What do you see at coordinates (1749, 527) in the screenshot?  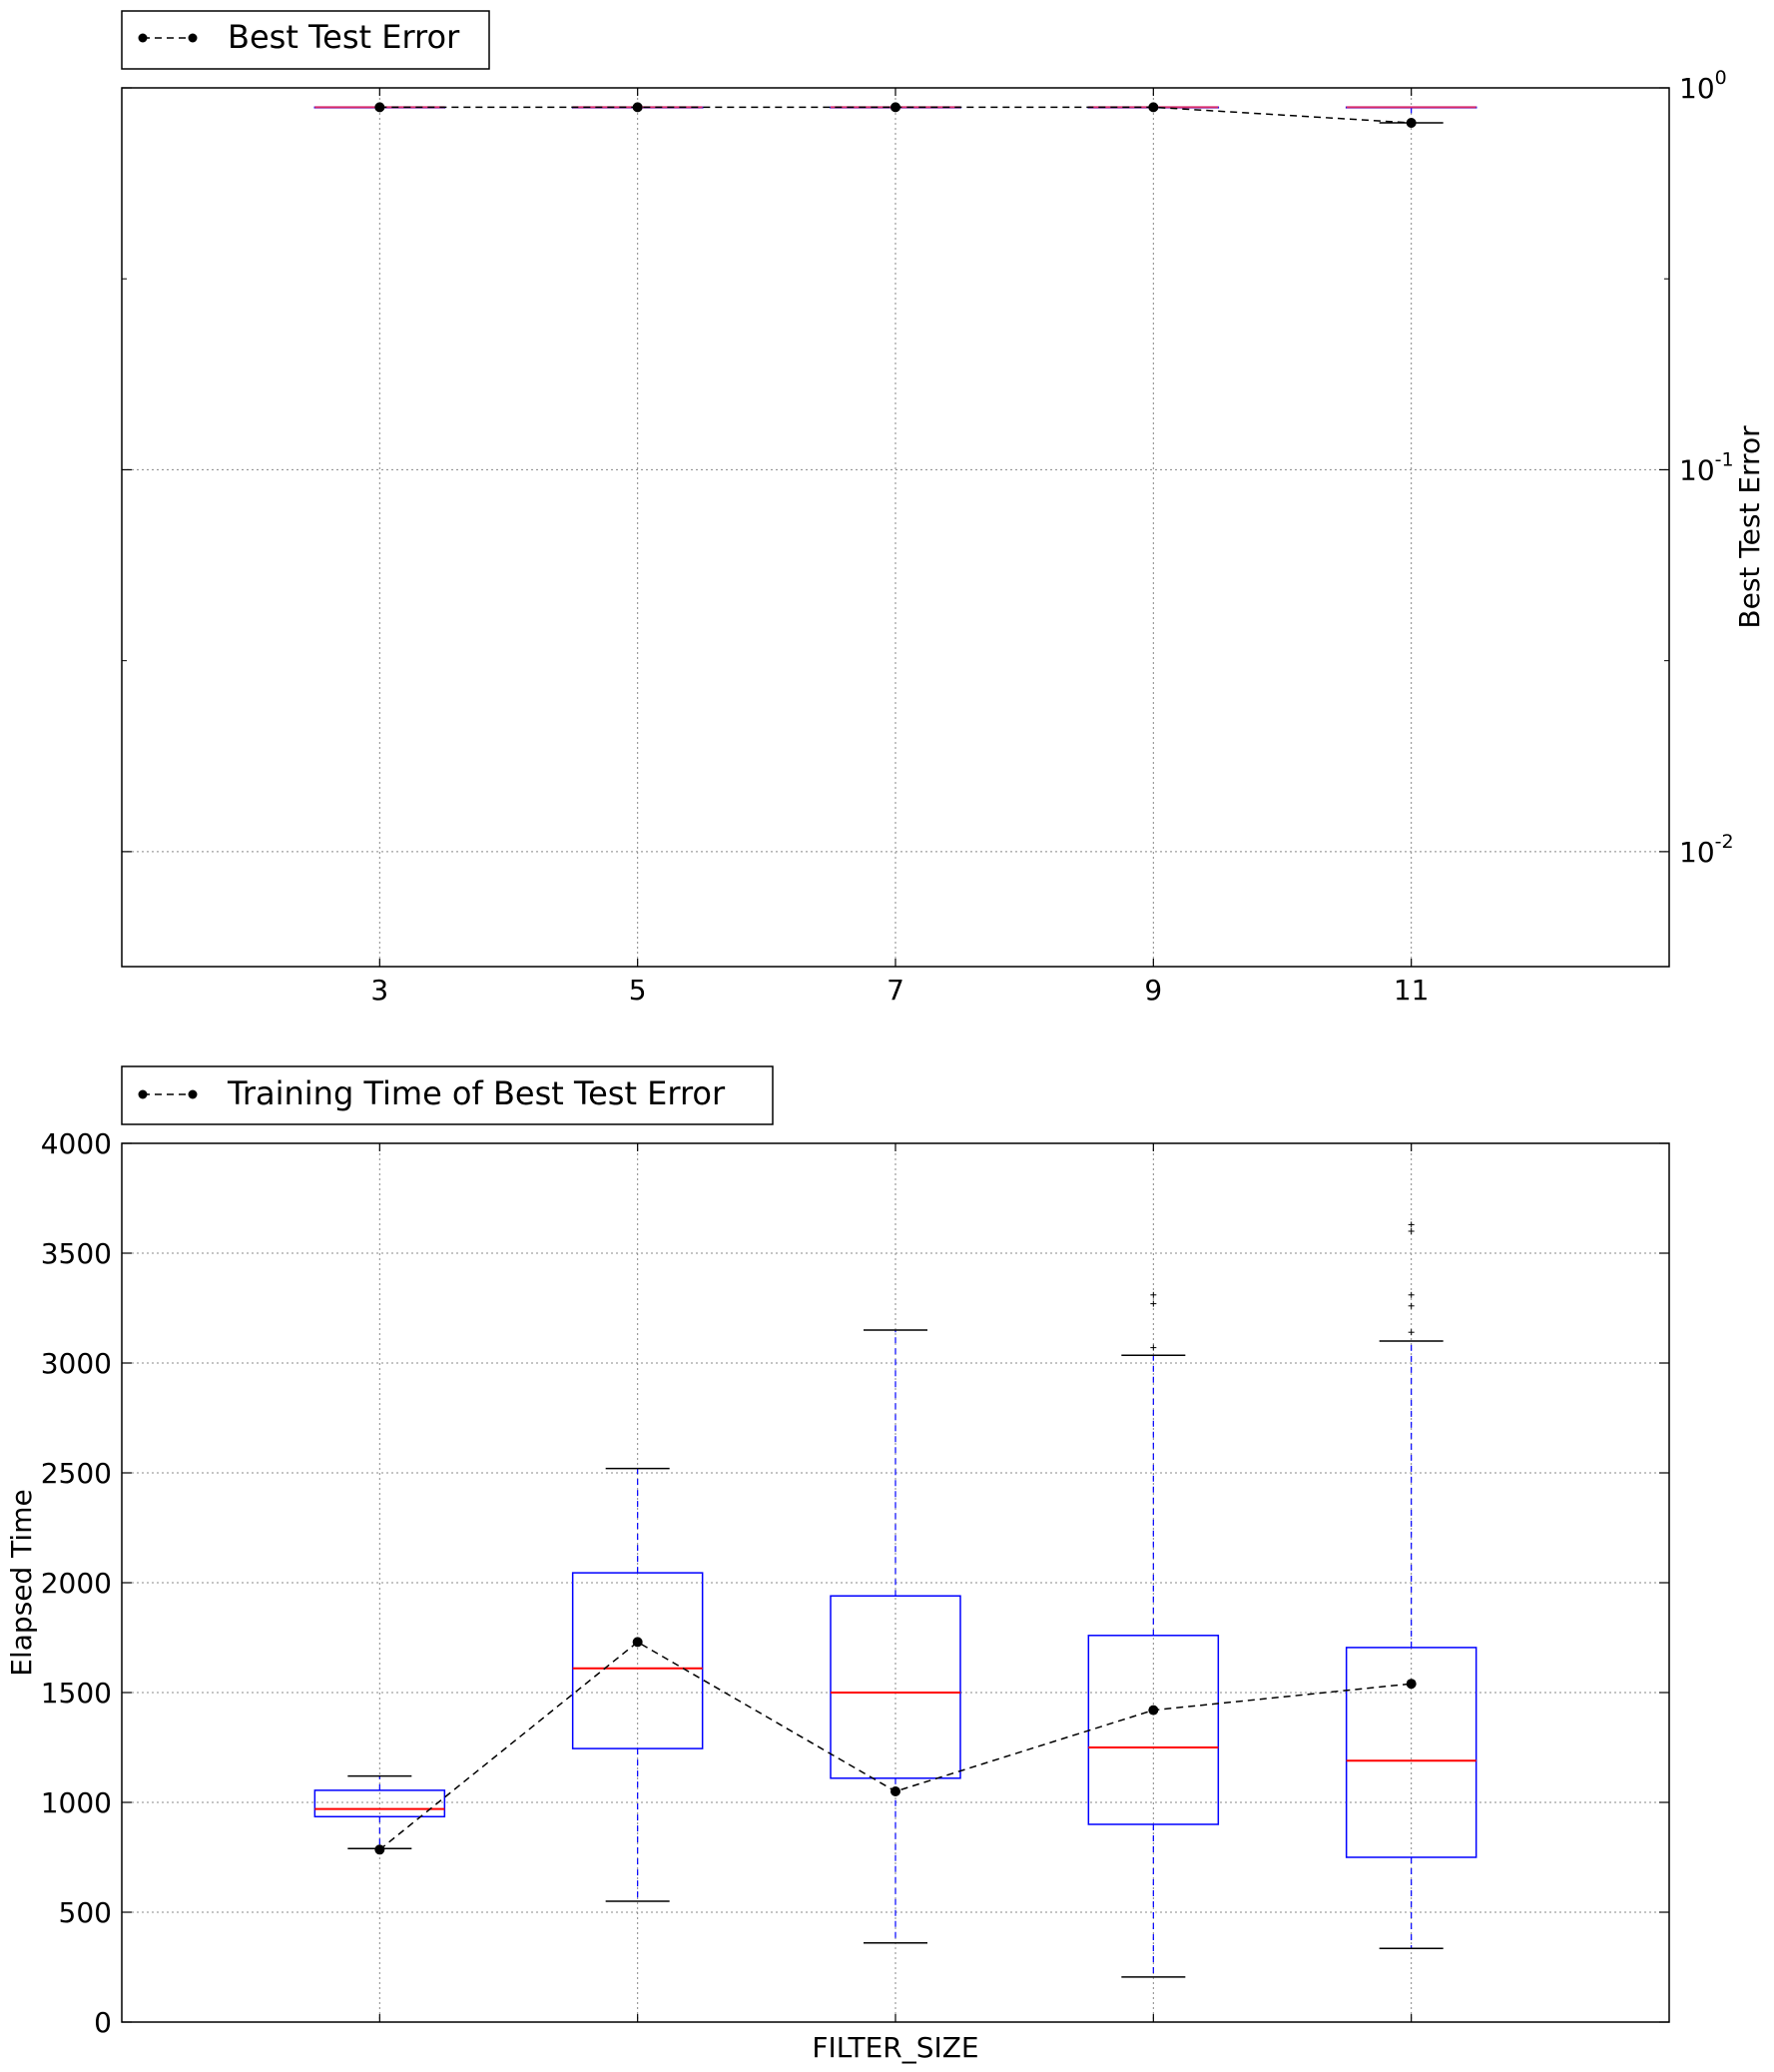 I see `top-y-axis-label: Best Test Error` at bounding box center [1749, 527].